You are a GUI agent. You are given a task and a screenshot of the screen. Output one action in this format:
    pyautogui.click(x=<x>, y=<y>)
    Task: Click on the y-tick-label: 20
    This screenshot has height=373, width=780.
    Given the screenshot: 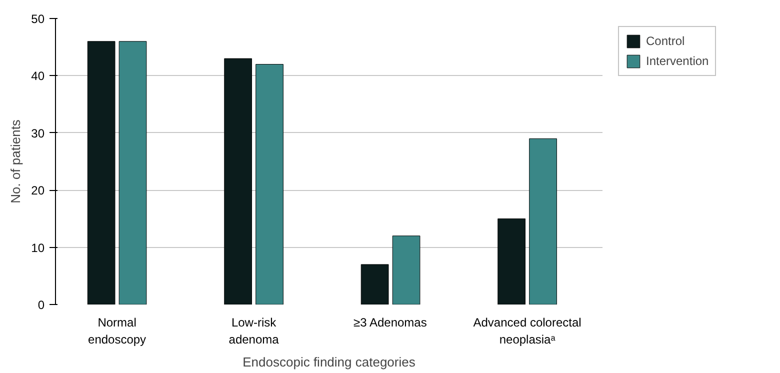 What is the action you would take?
    pyautogui.click(x=38, y=191)
    